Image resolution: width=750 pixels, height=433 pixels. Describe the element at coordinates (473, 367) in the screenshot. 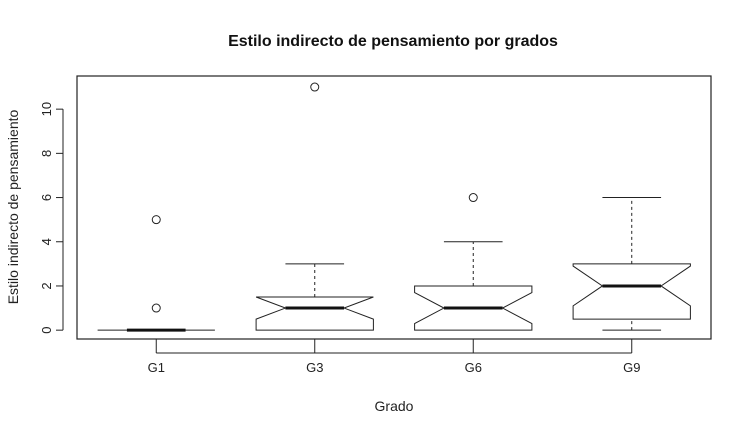

I see `x-tick-label: G6` at that location.